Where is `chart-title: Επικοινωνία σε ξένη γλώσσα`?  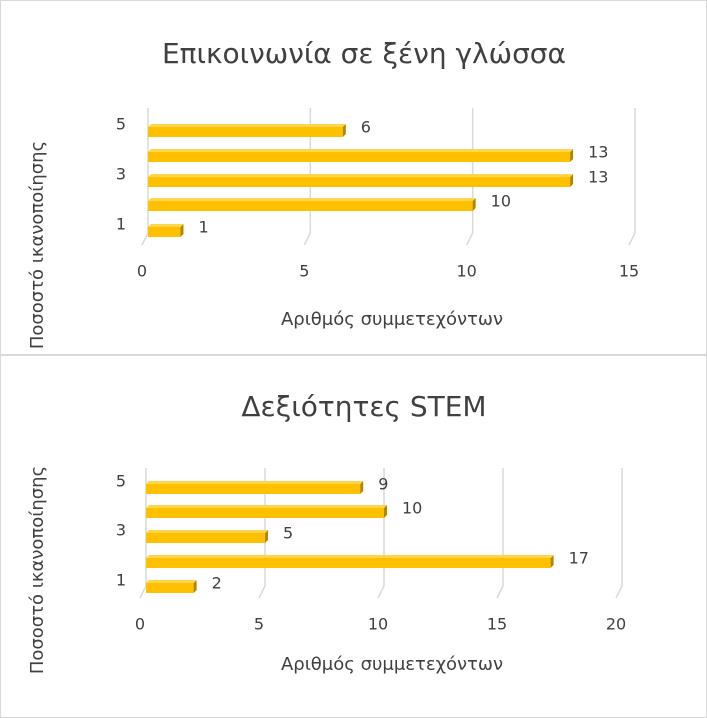
chart-title: Επικοινωνία σε ξένη γλώσσα is located at coordinates (364, 53).